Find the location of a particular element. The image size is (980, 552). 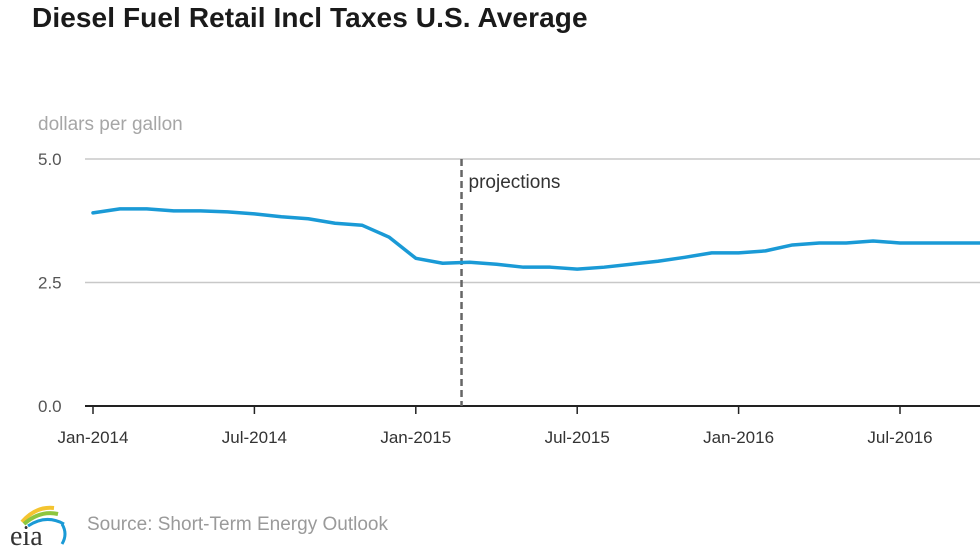

series-line-diesel-price is located at coordinates (535, 239).